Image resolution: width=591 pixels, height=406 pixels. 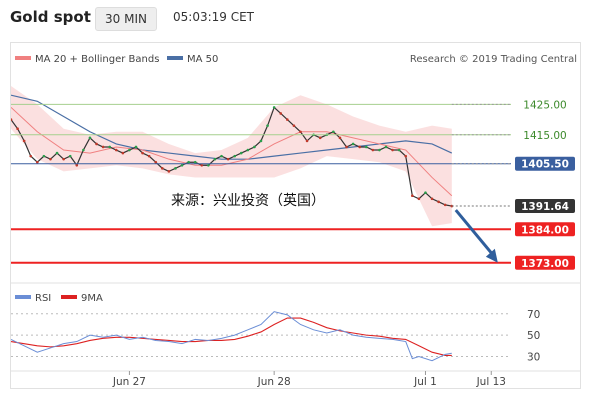 What do you see at coordinates (248, 200) in the screenshot?
I see `source-annotation: 来源：兴业投资（英国）` at bounding box center [248, 200].